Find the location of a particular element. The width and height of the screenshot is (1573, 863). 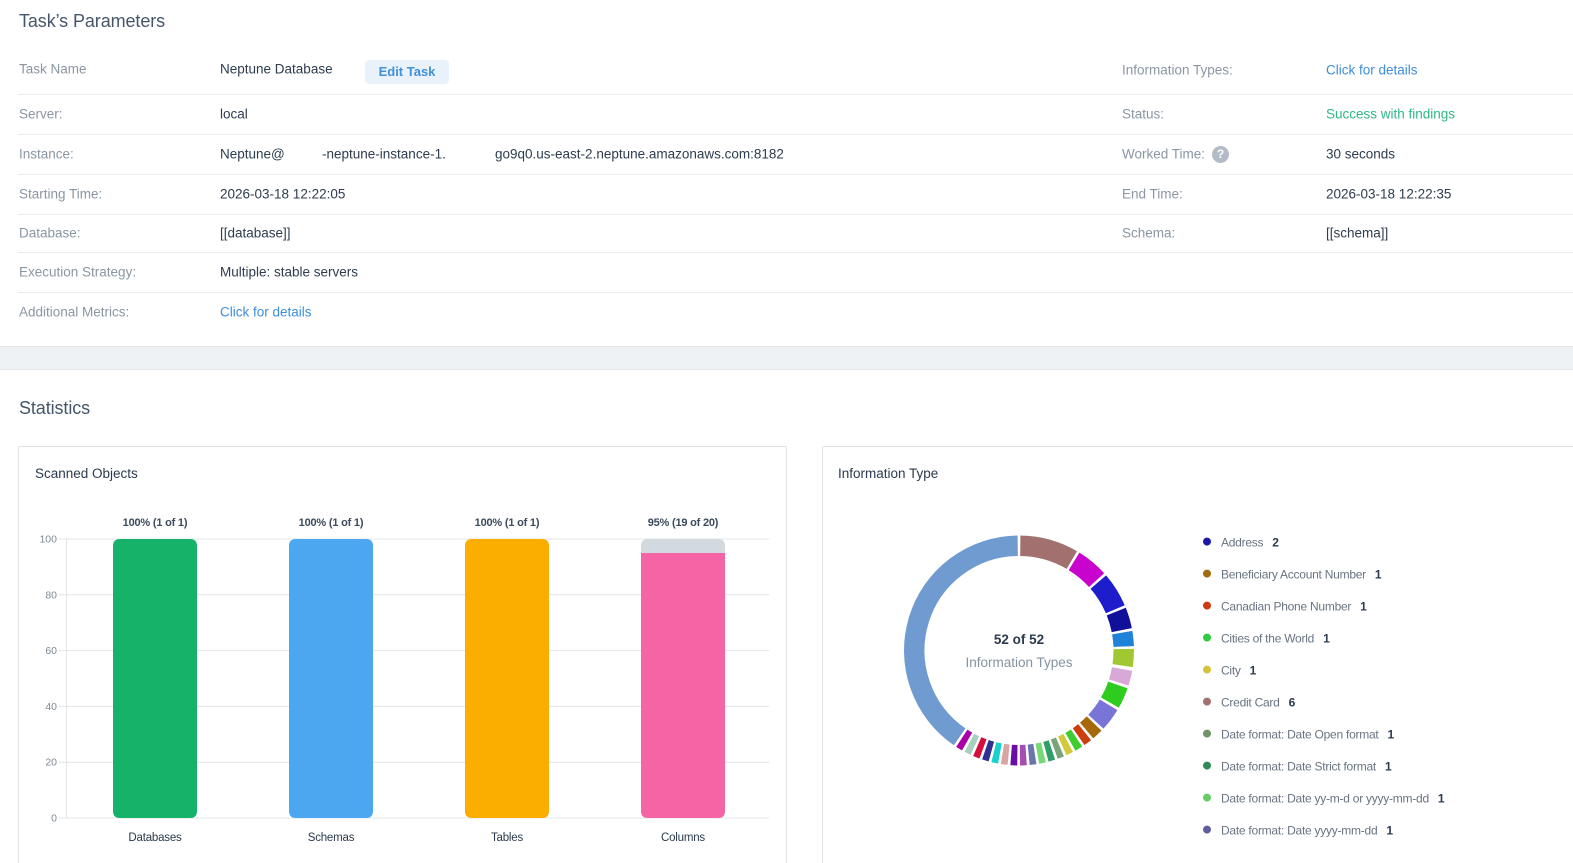

svg-text: 0 is located at coordinates (54, 819).